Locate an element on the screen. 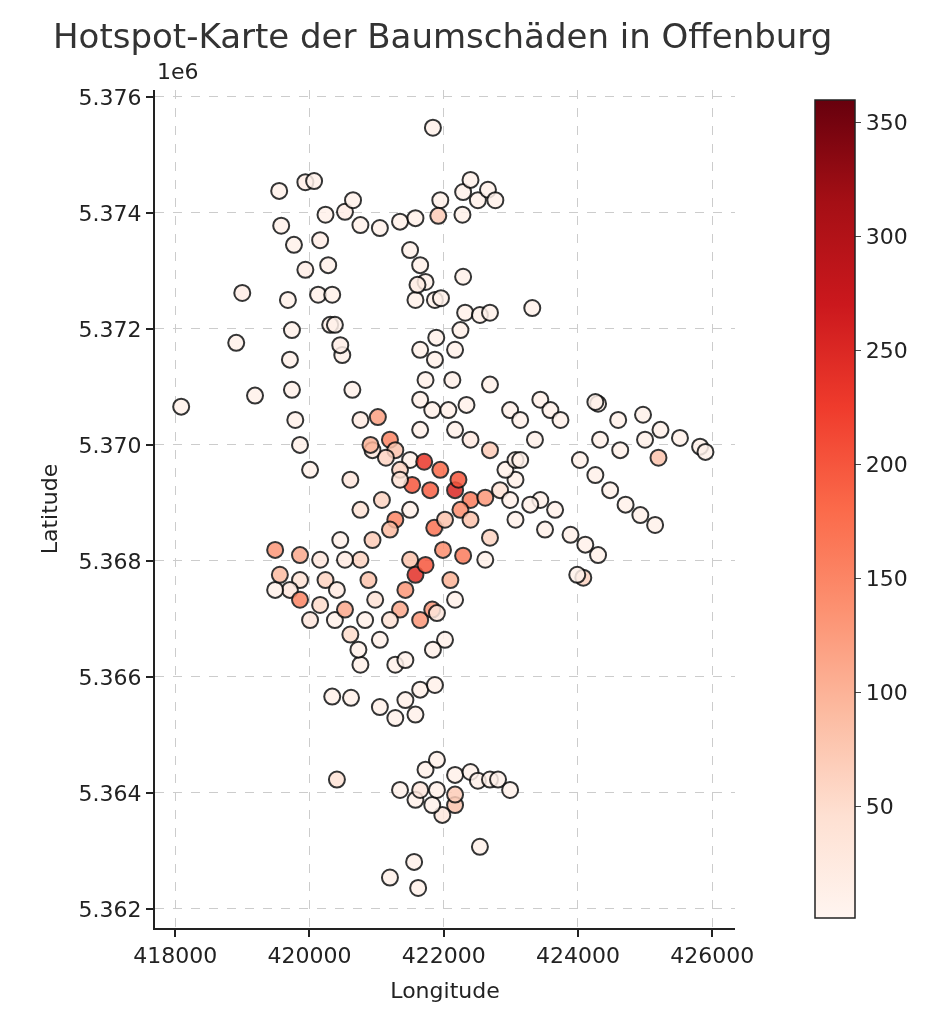  y-tick-label: 5.376 is located at coordinates (110, 97).